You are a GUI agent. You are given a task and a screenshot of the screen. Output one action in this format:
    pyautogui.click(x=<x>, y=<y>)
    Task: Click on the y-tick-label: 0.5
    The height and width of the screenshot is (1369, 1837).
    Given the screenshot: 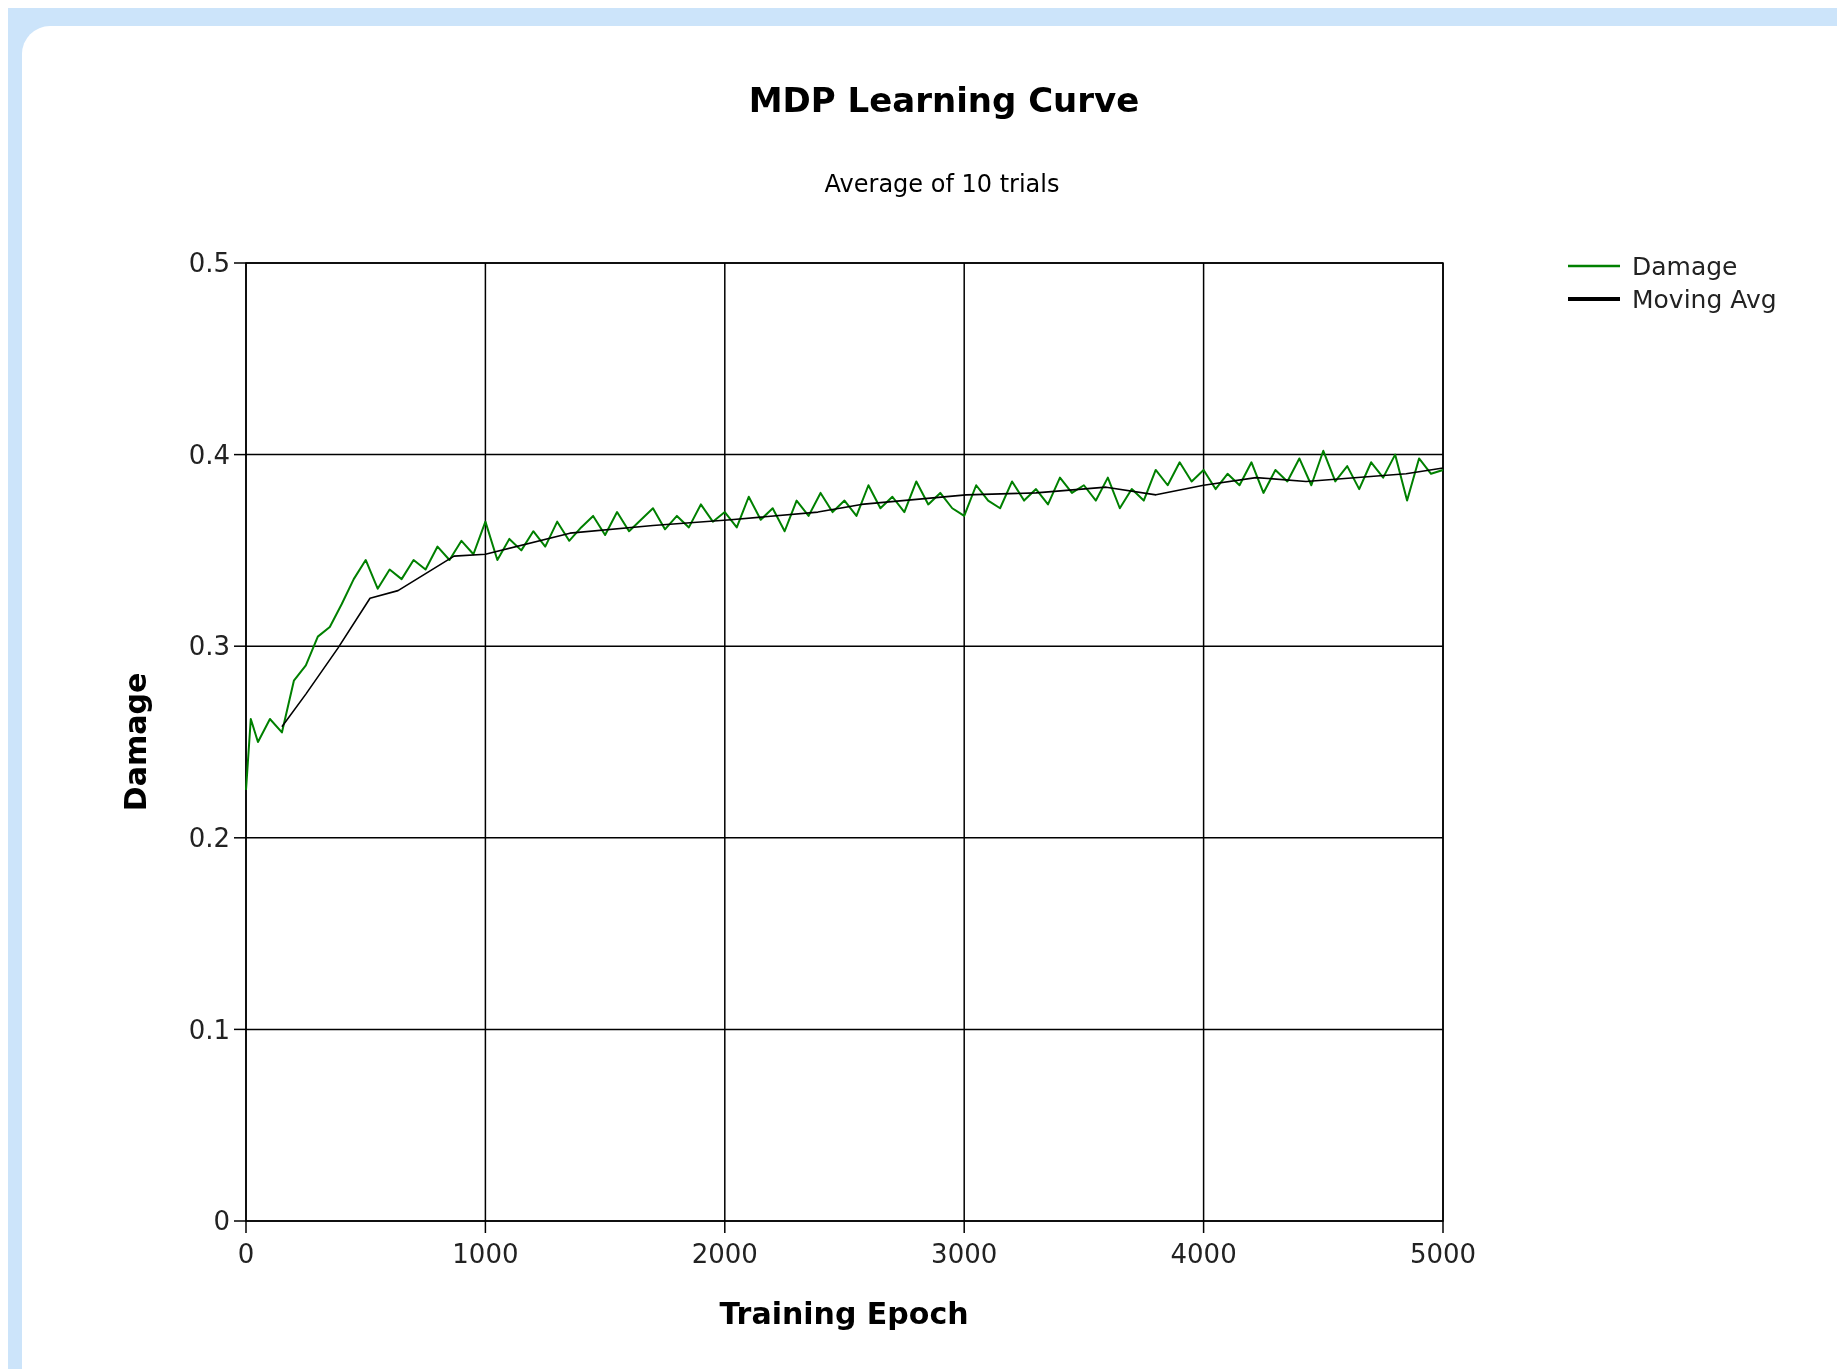 What is the action you would take?
    pyautogui.click(x=209, y=263)
    